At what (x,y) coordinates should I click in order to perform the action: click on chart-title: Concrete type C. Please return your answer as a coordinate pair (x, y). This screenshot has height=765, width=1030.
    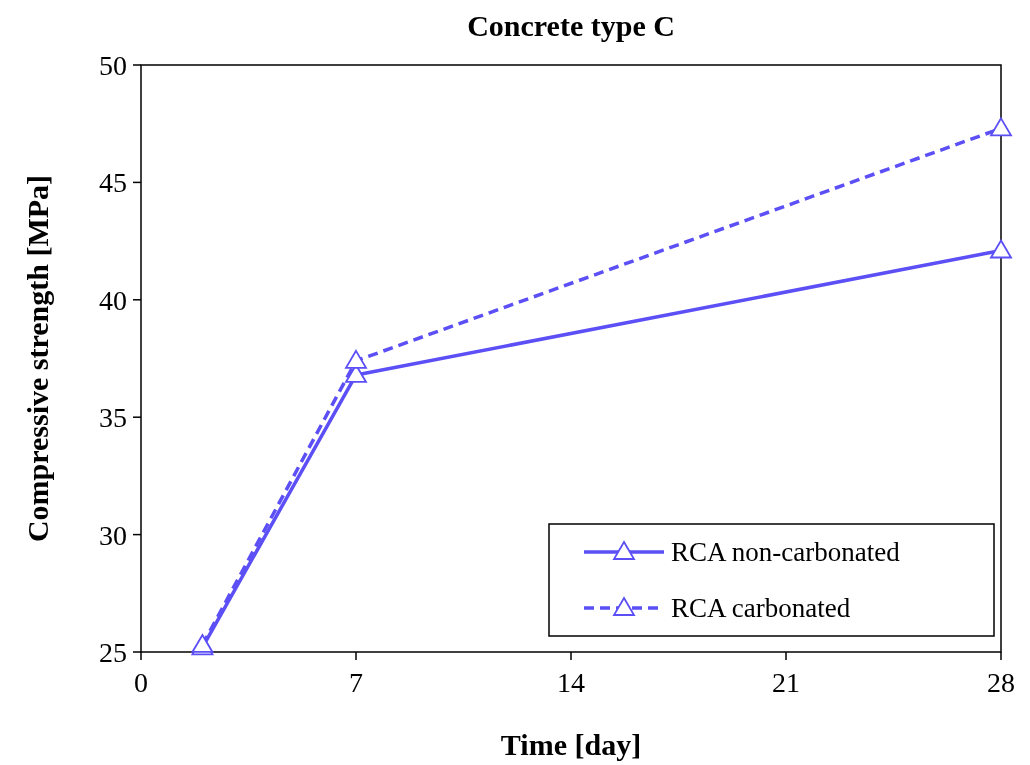
    Looking at the image, I should click on (571, 25).